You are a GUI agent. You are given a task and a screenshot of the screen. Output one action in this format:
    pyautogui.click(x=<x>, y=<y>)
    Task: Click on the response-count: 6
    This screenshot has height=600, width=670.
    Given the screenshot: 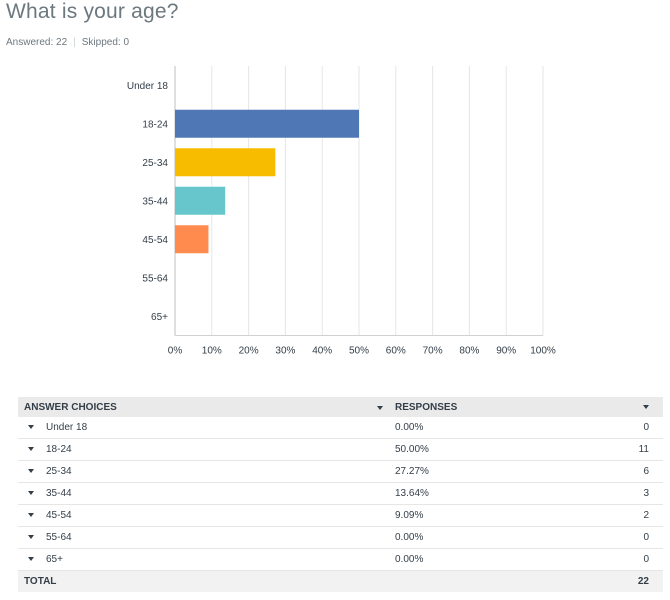 What is the action you would take?
    pyautogui.click(x=643, y=471)
    